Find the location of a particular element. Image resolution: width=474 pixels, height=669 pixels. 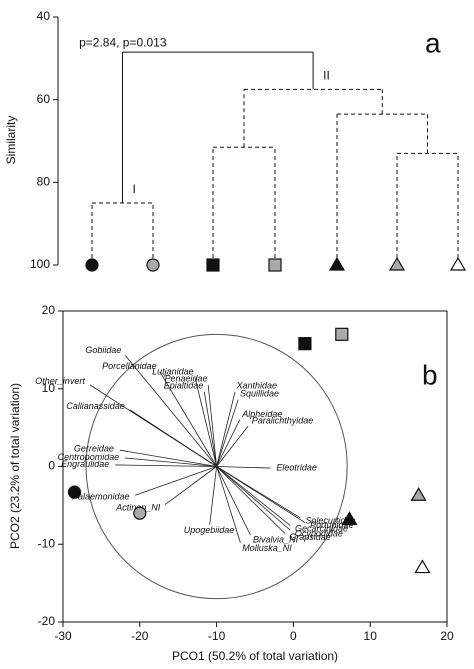

vector-label: Gecarcinidae is located at coordinates (321, 529).